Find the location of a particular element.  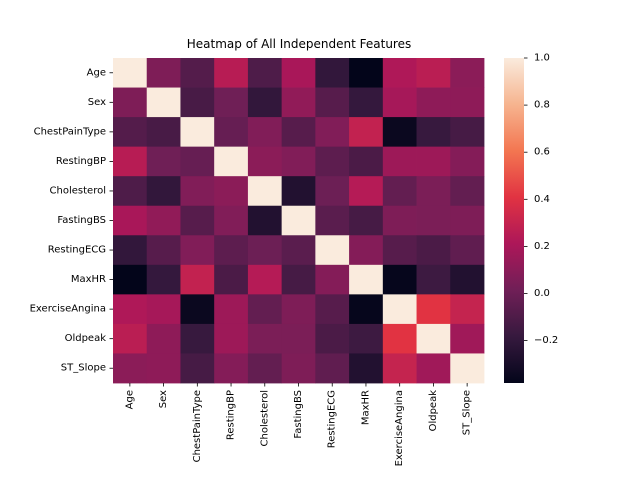

colorbar-tick-label: 0.6 is located at coordinates (542, 152).